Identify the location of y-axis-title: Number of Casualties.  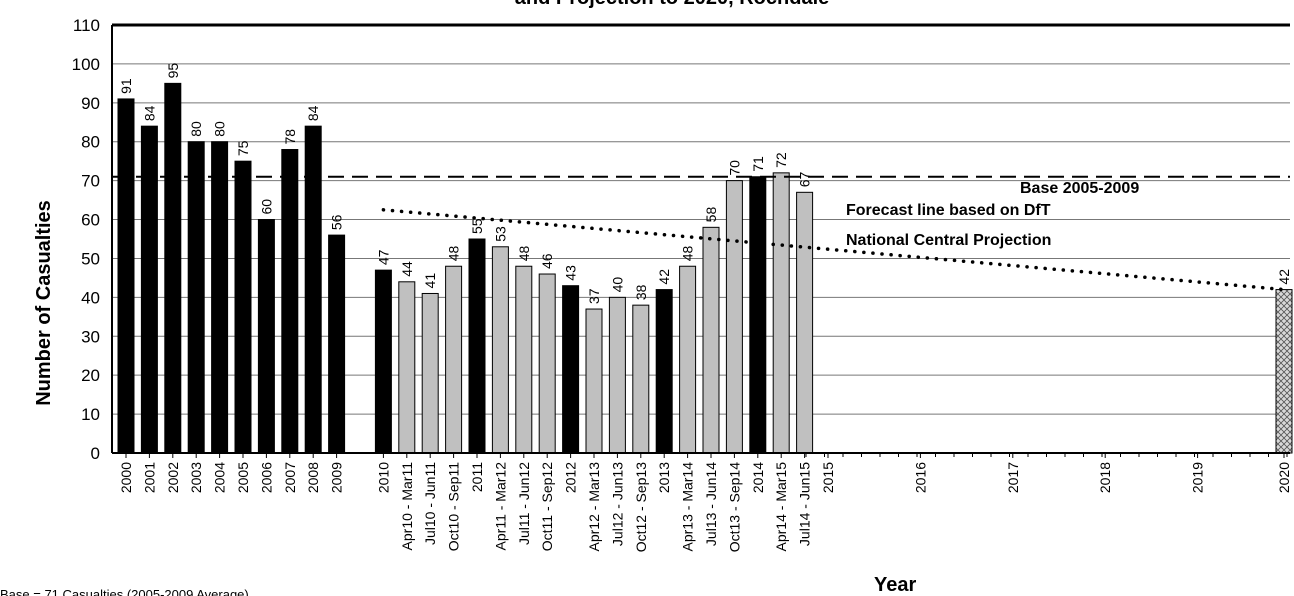
(44, 303).